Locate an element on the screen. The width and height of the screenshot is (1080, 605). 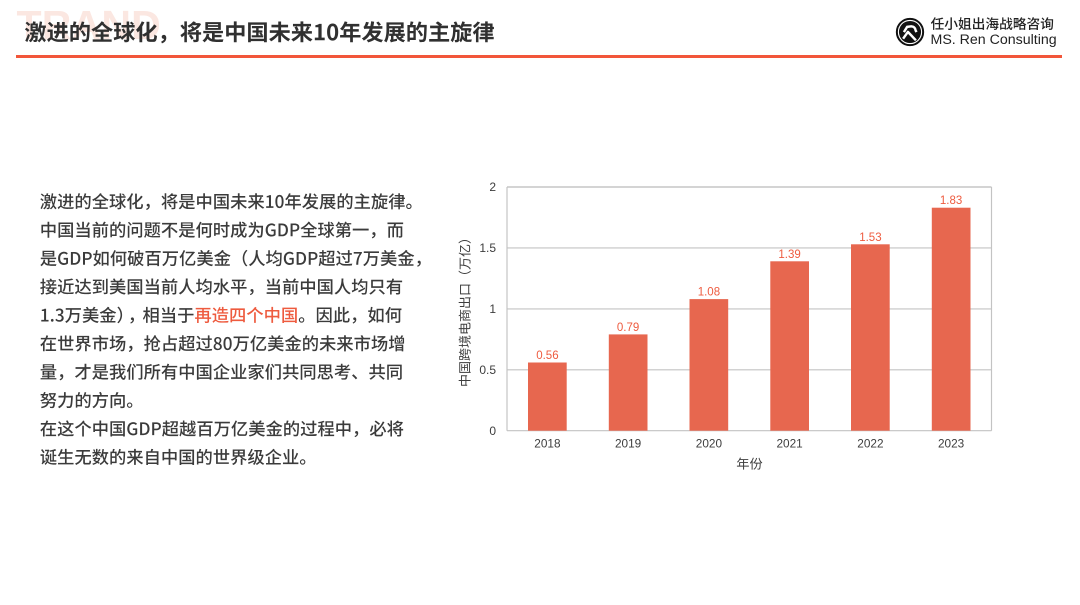
svg-text: 1 is located at coordinates (492, 309).